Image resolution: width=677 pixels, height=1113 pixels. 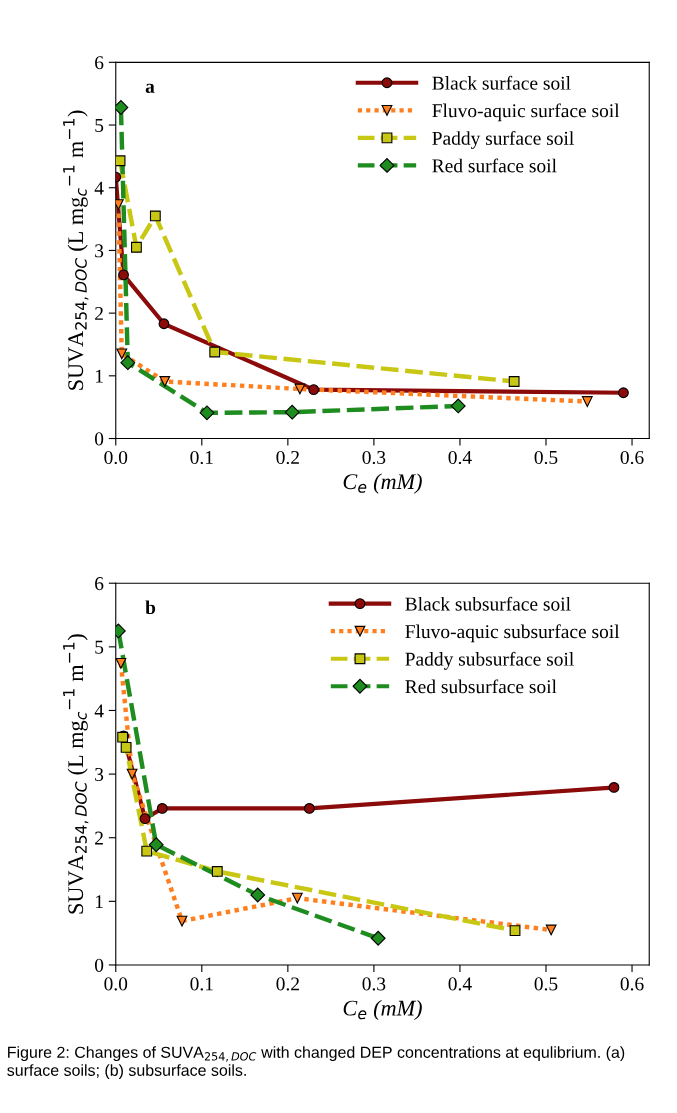 I want to click on legend-label: Paddy subsurface soil, so click(x=489, y=660).